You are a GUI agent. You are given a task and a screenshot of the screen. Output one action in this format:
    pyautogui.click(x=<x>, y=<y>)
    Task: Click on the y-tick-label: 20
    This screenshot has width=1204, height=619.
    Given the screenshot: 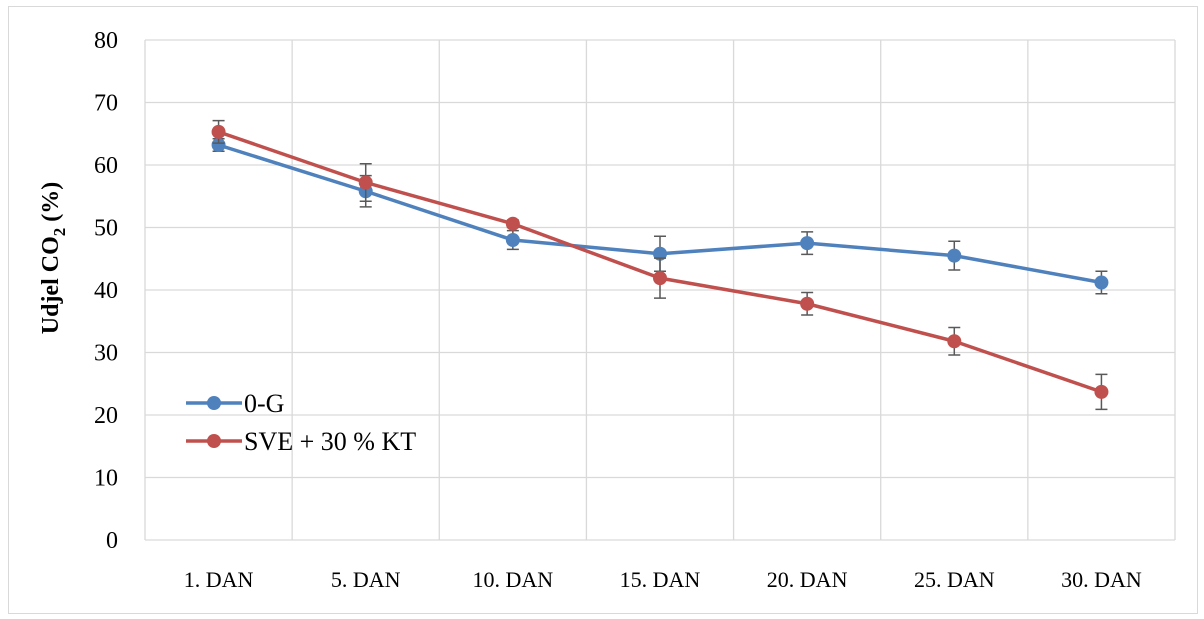 What is the action you would take?
    pyautogui.click(x=106, y=416)
    